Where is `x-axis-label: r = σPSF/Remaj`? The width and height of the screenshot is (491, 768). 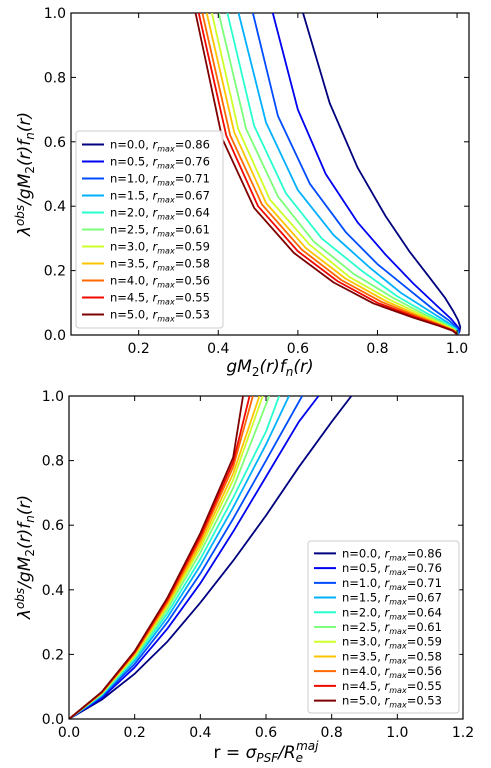 x-axis-label: r = σPSF/Remaj is located at coordinates (267, 752).